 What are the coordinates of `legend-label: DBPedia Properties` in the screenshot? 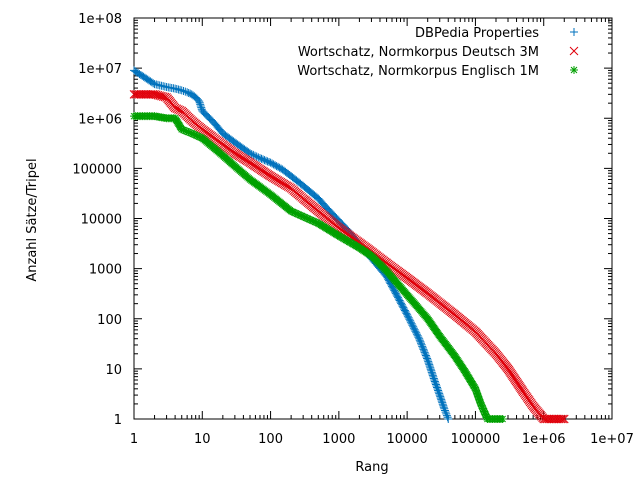 It's located at (477, 33).